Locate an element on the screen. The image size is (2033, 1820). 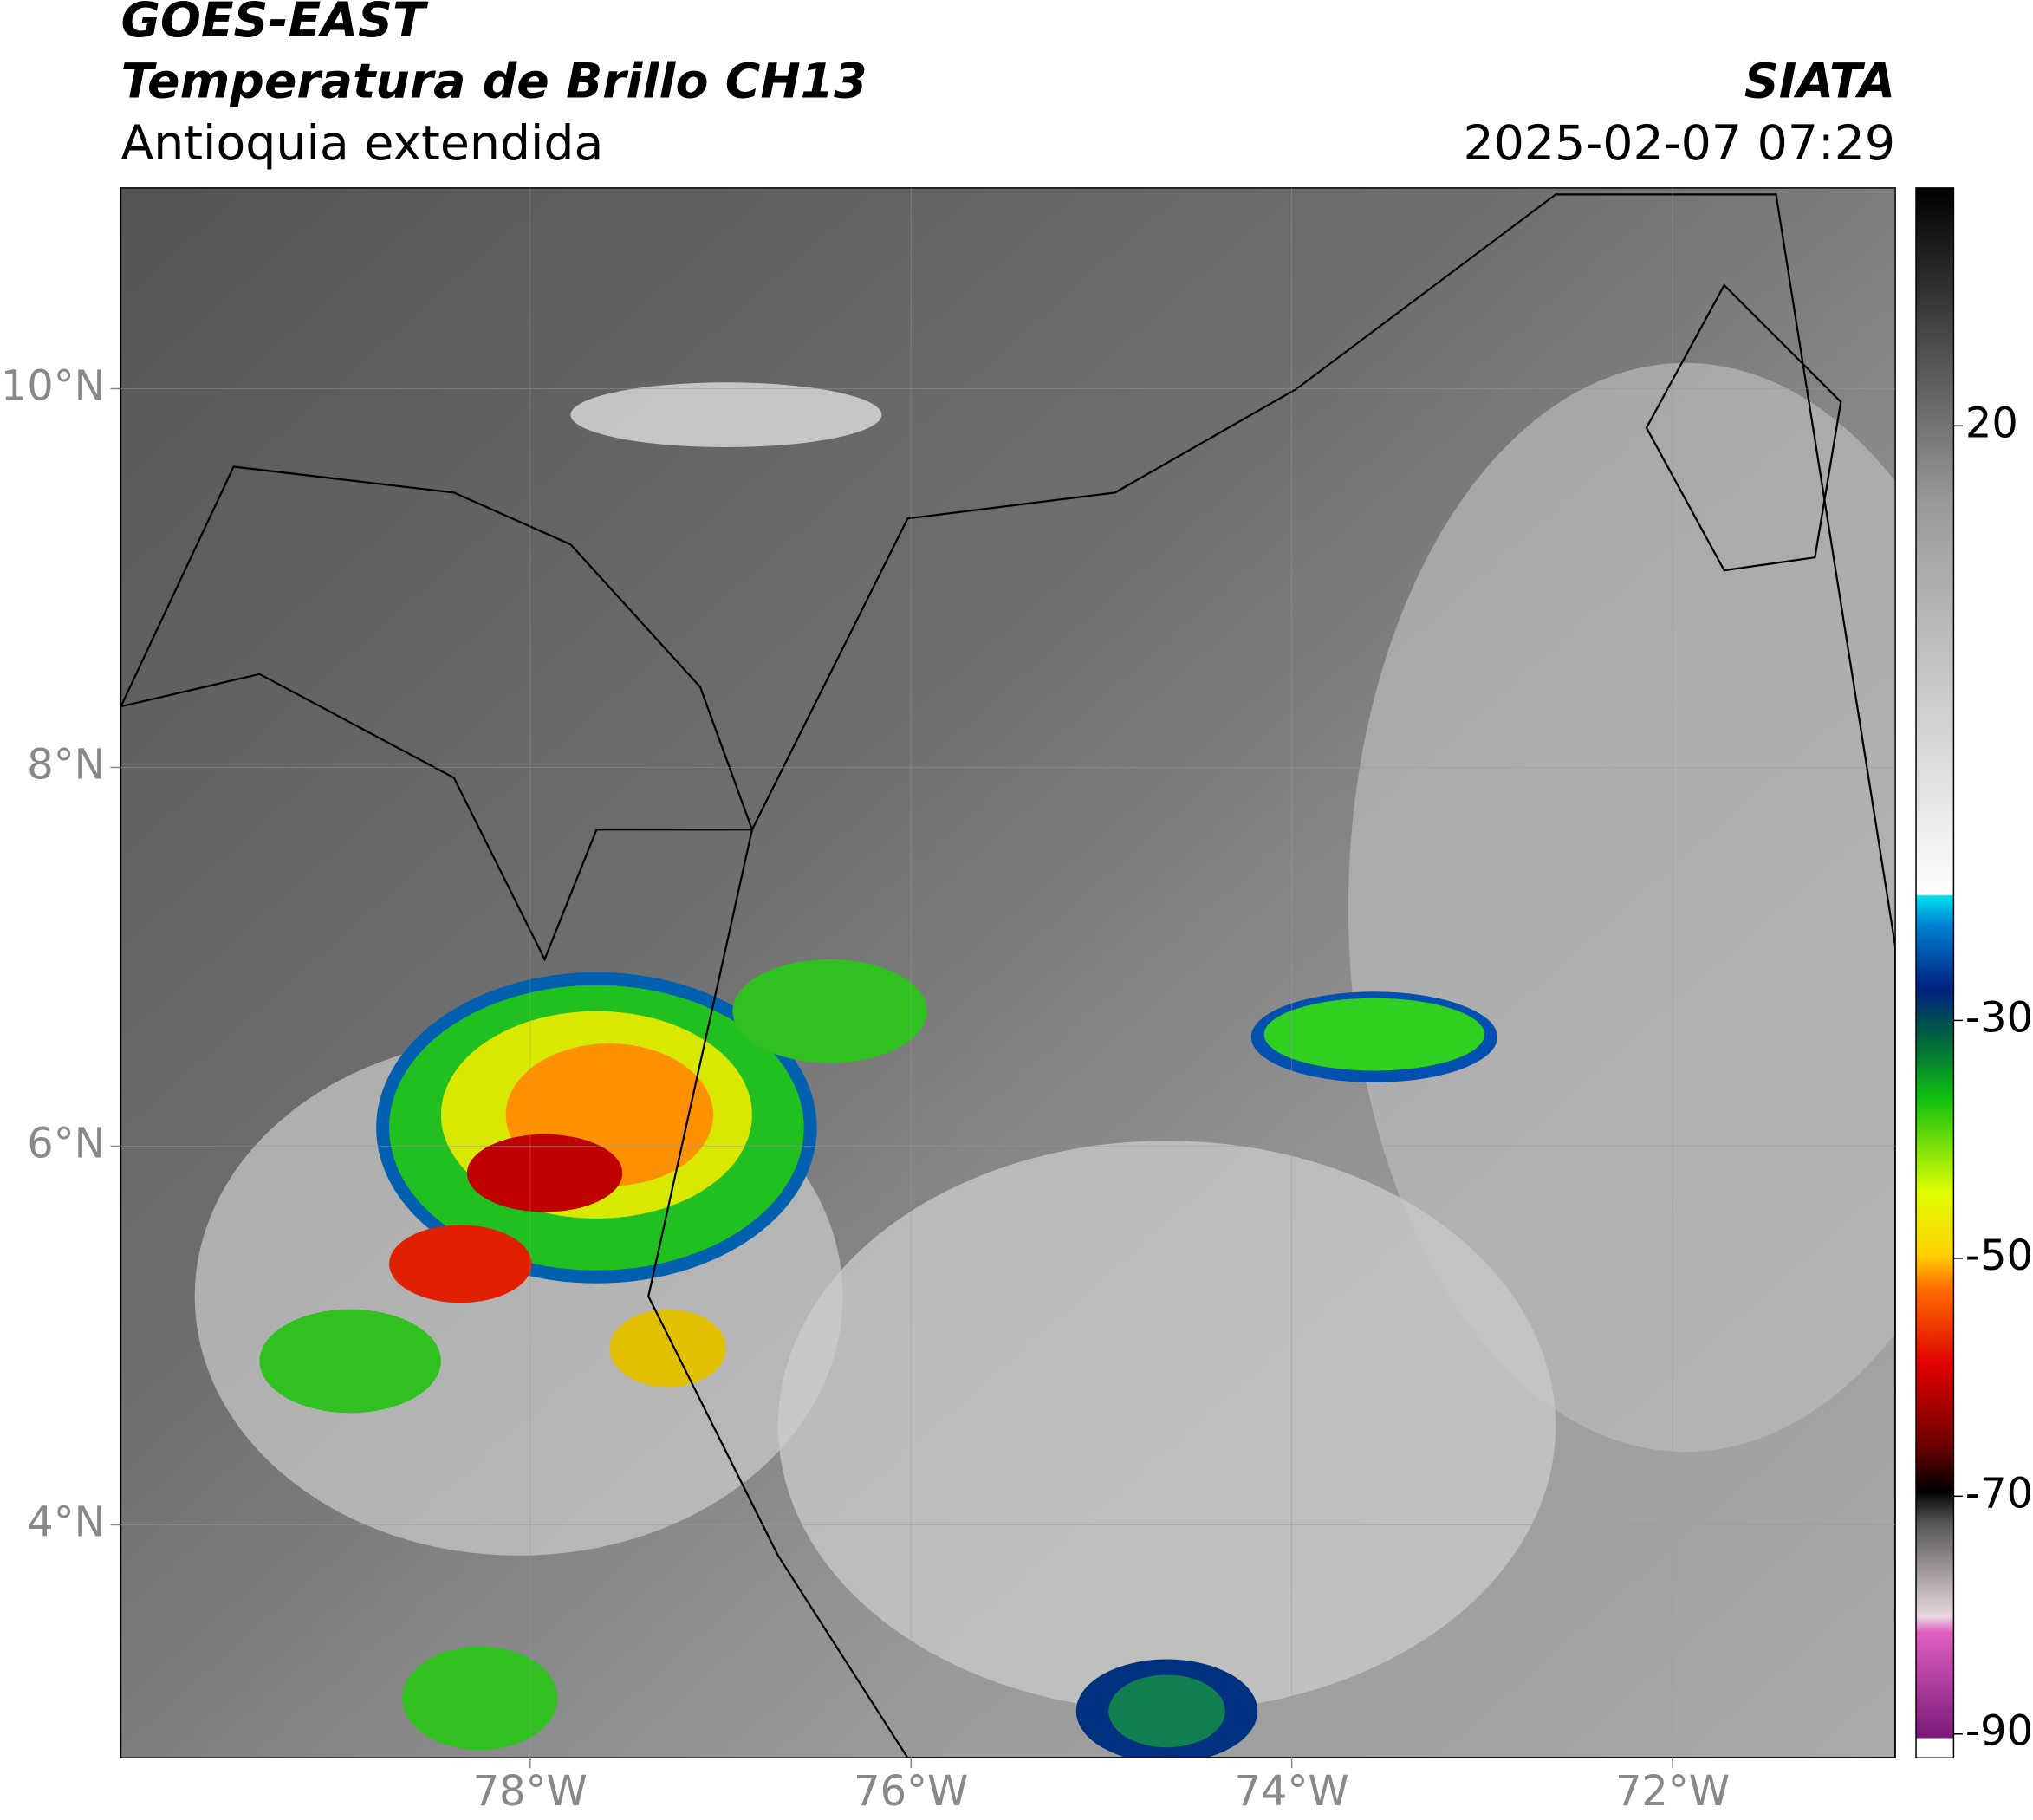
datetime: 2025-02-07 07:29 is located at coordinates (1680, 144).